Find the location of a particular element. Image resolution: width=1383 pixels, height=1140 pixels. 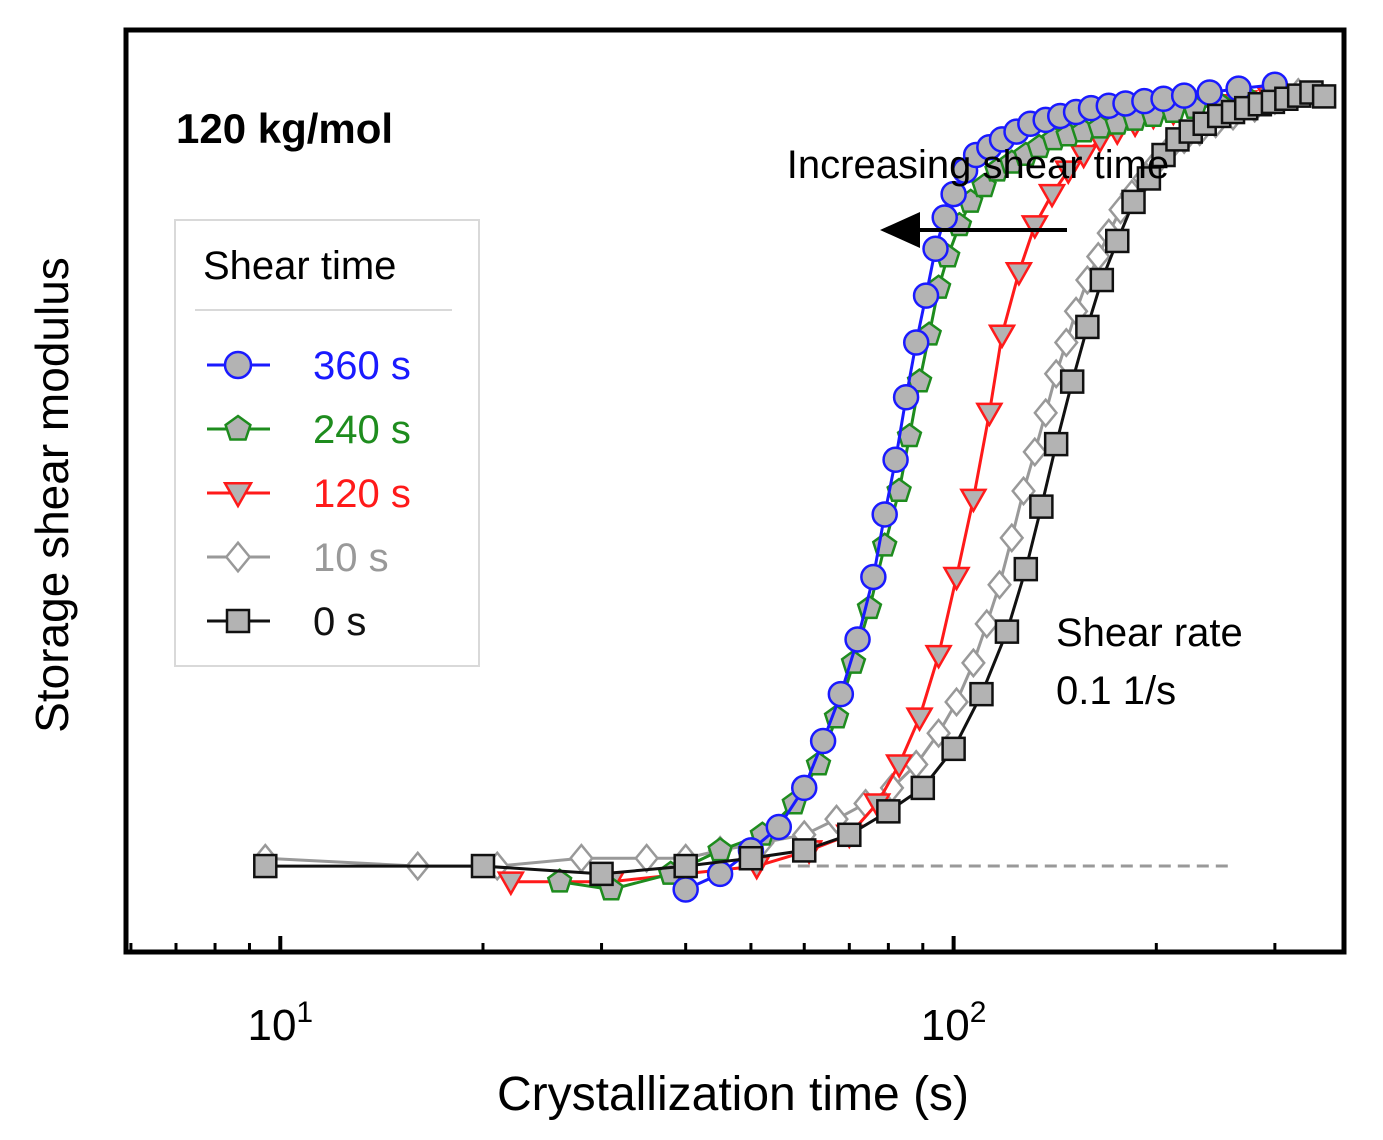

y-axis-label: Storage shear modulus is located at coordinates (52, 495).